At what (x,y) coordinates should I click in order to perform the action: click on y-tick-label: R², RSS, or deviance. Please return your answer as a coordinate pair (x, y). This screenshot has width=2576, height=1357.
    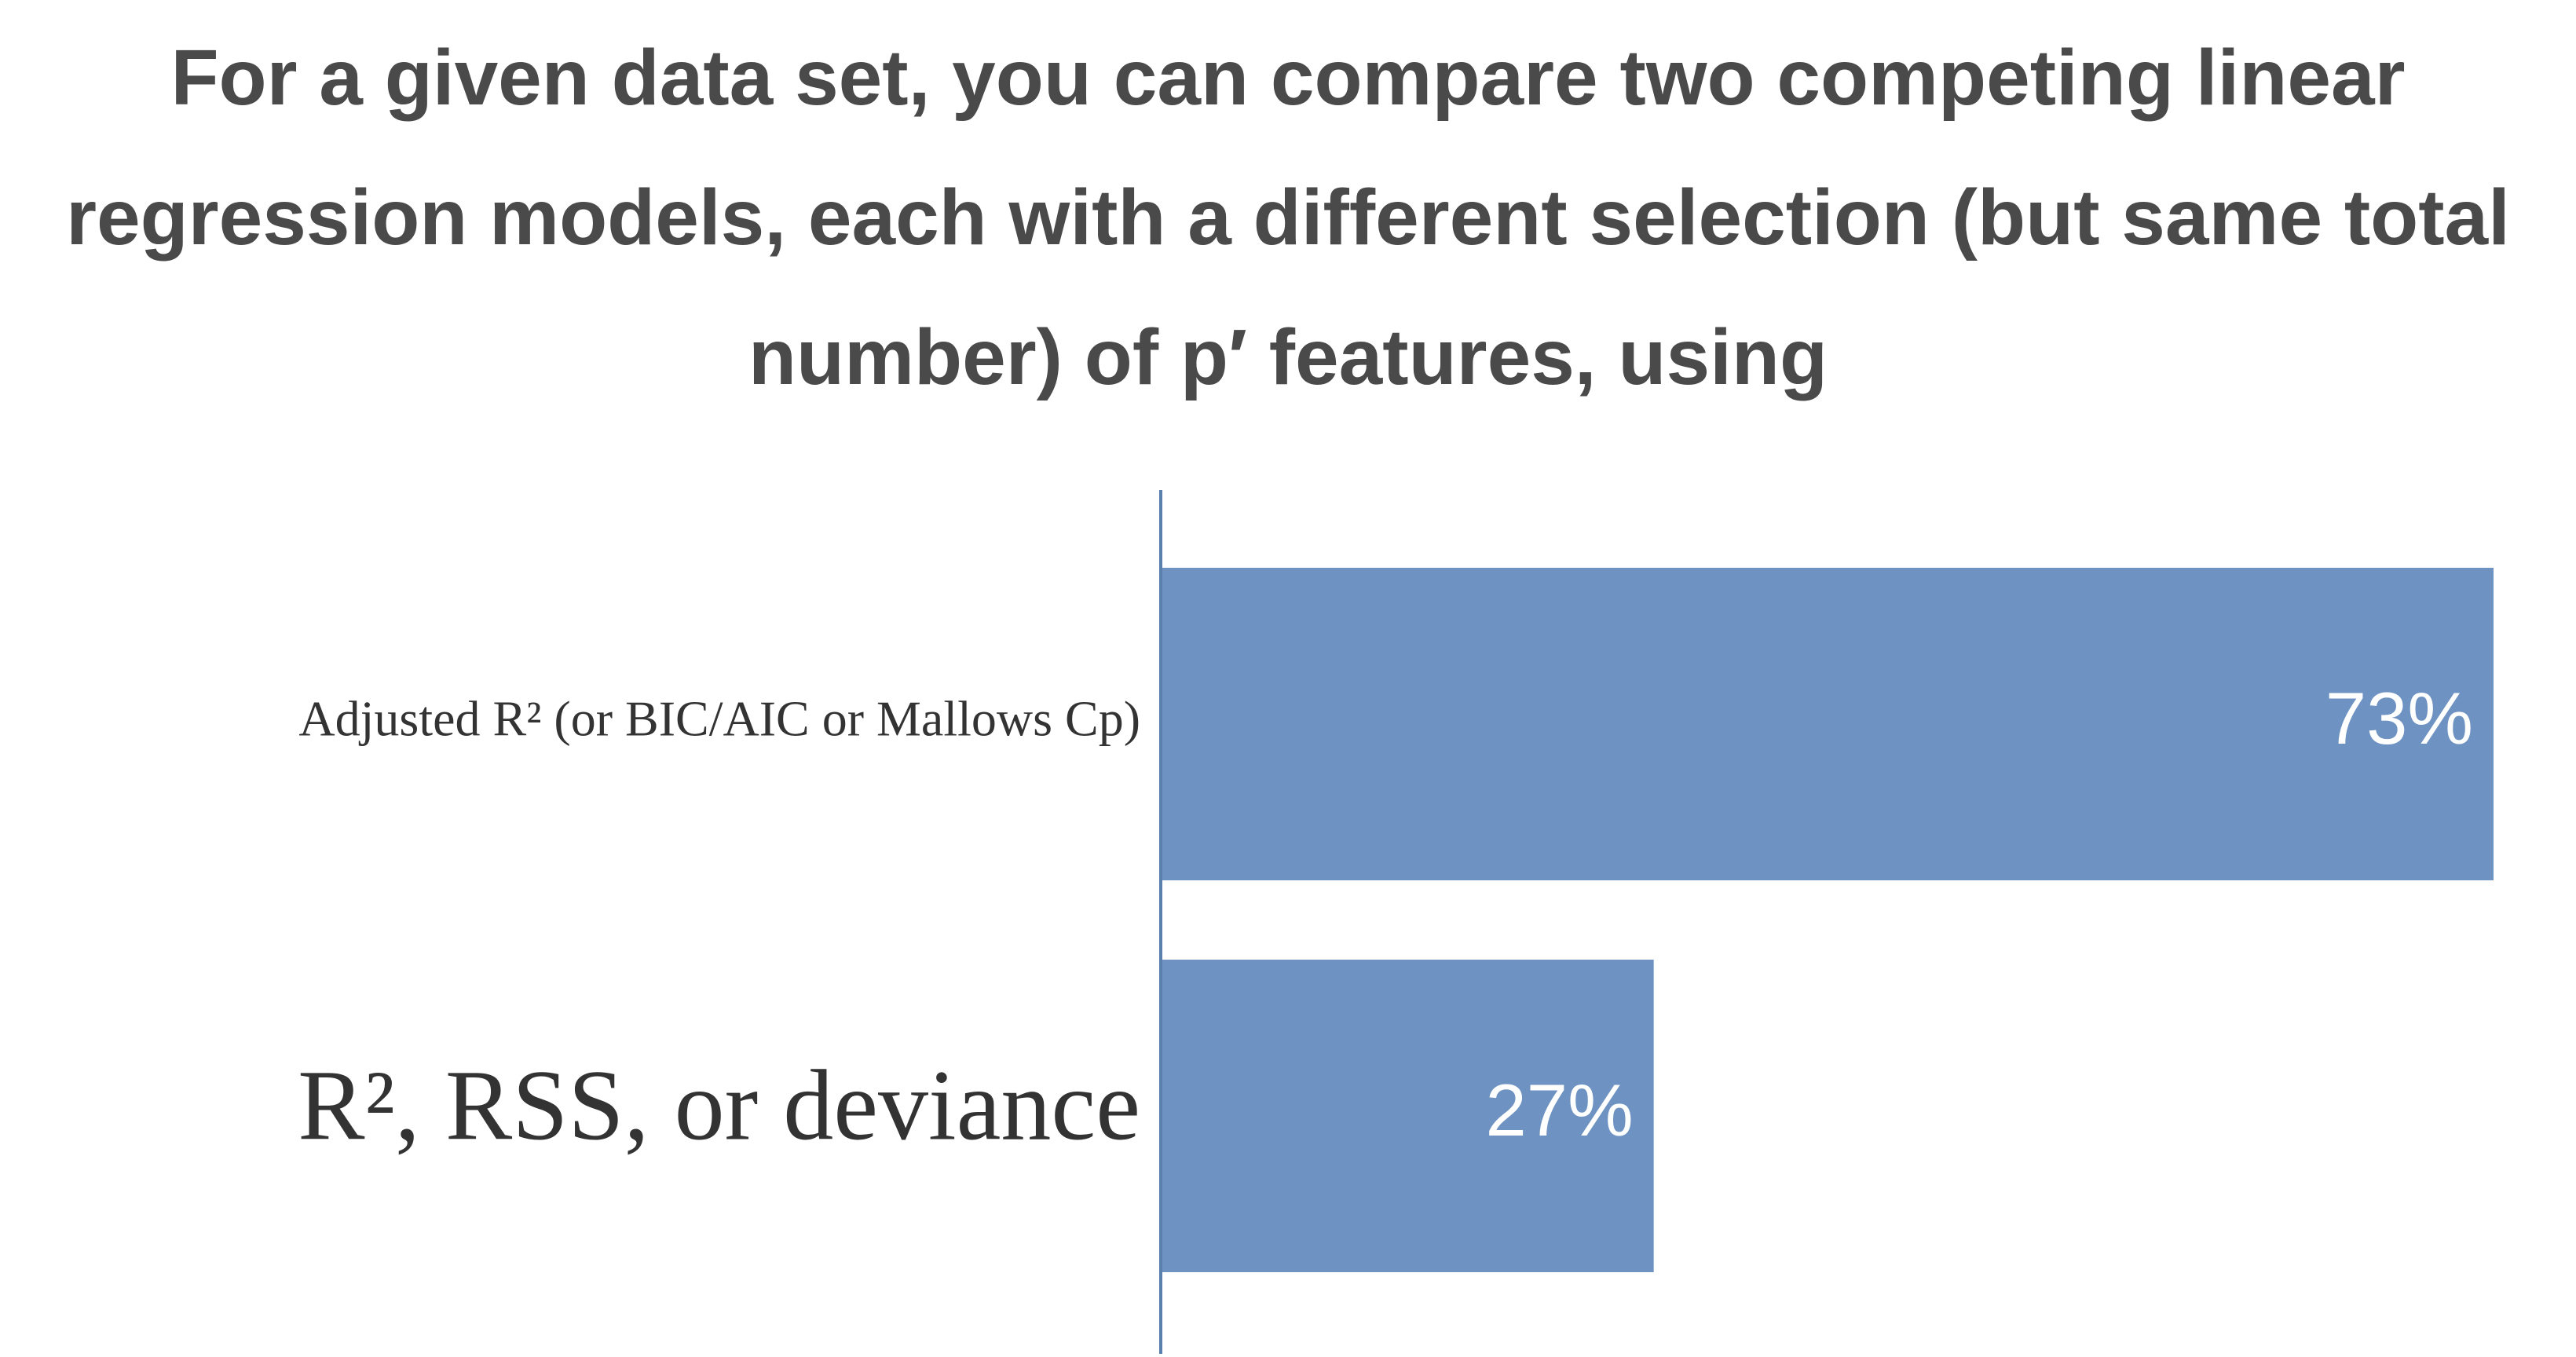
    Looking at the image, I should click on (719, 1105).